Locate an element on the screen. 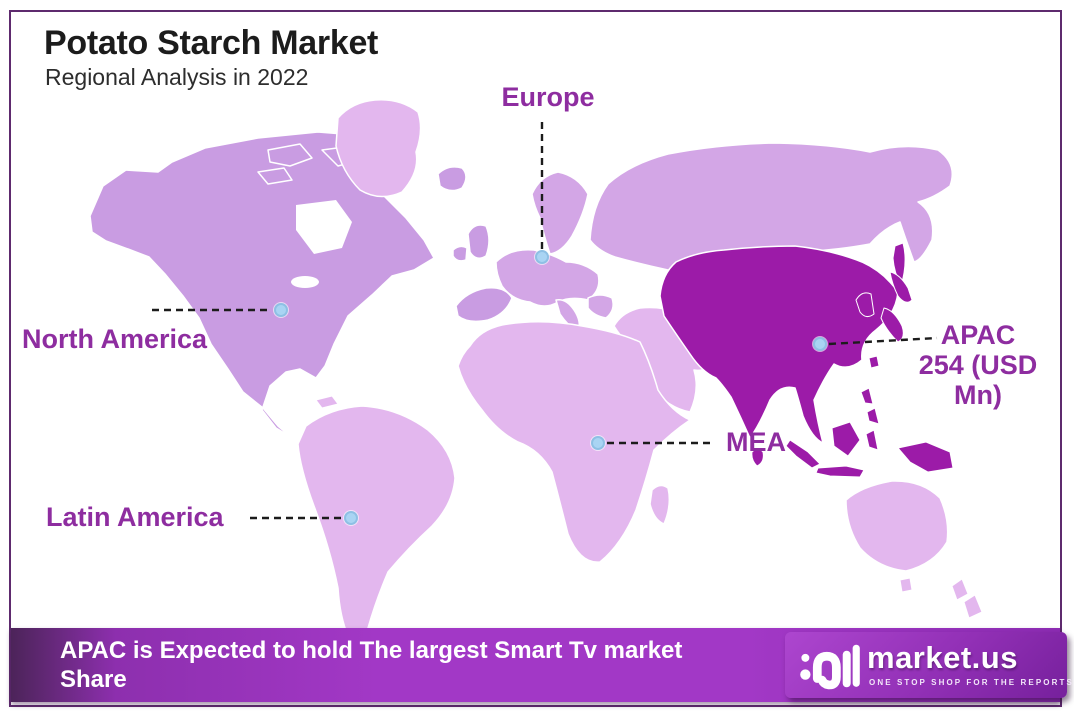 The width and height of the screenshot is (1074, 714). latin-america-marker is located at coordinates (351, 518).